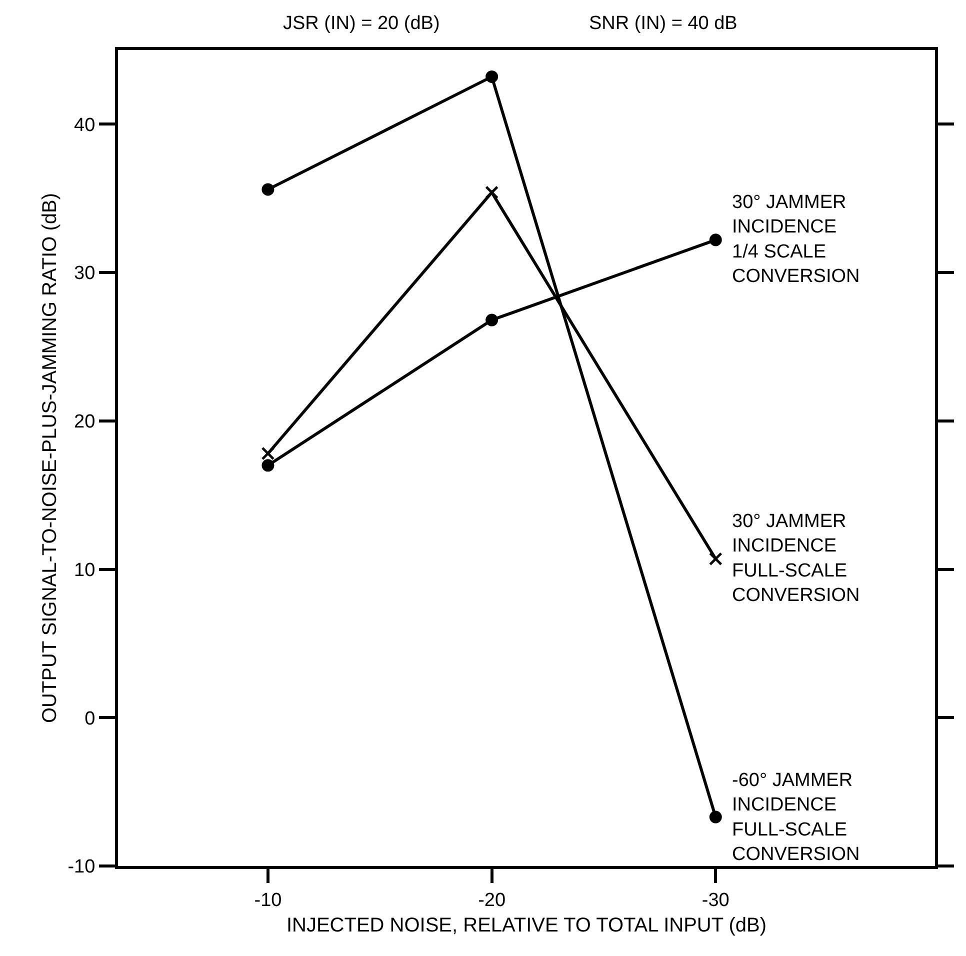 The image size is (966, 956). I want to click on series-label: -60° JAMMER INCIDENCE FULL-SCALE CONVERSION, so click(796, 818).